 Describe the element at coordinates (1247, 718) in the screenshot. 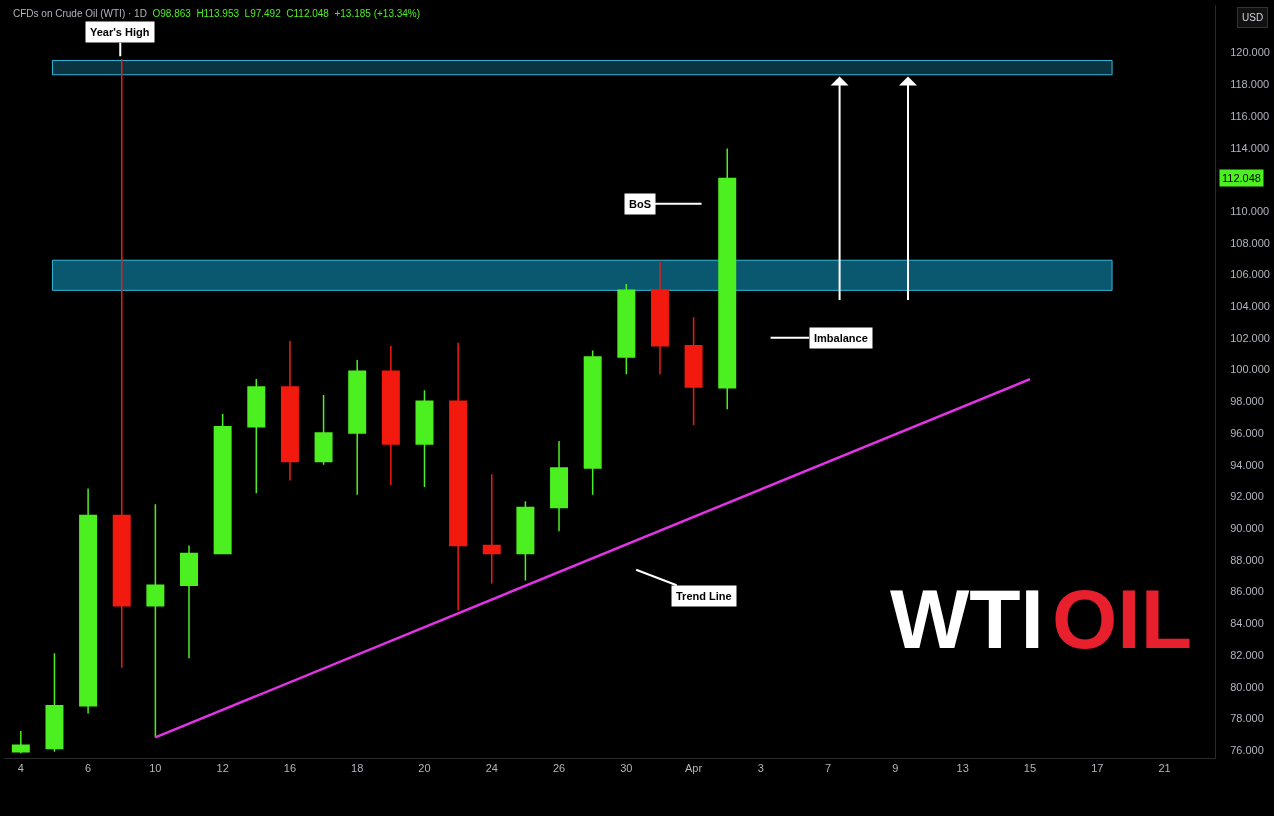

I see `y-tick-label: 78.000` at that location.